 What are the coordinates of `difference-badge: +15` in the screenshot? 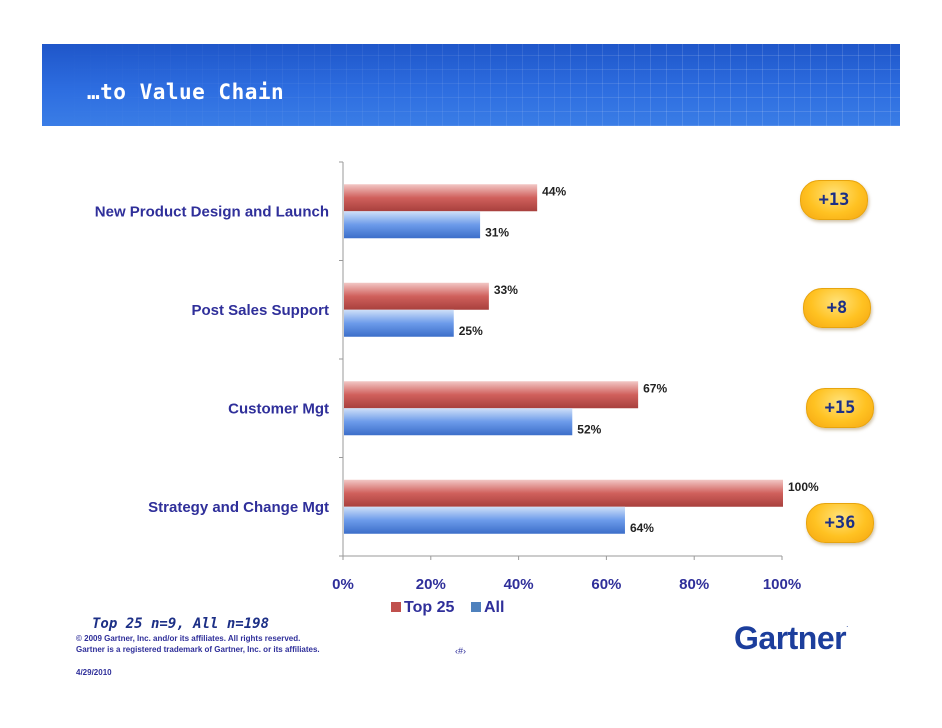 It's located at (840, 408).